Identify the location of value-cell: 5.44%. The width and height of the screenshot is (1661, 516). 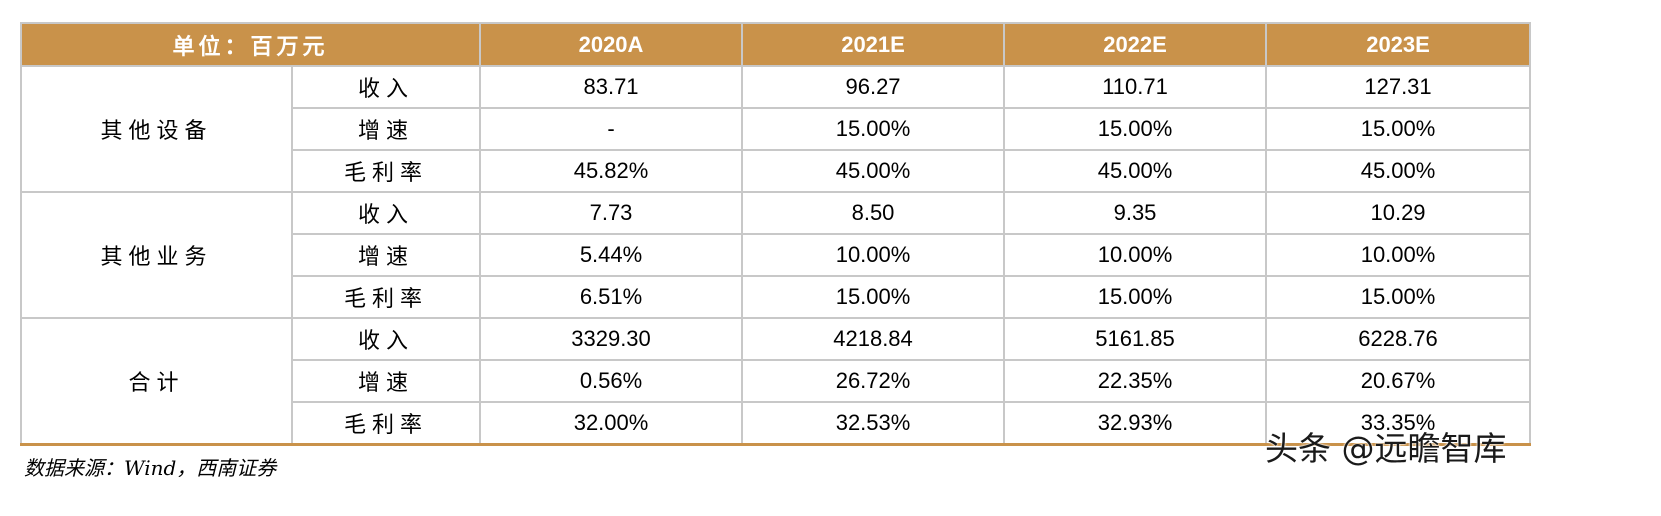
(611, 255).